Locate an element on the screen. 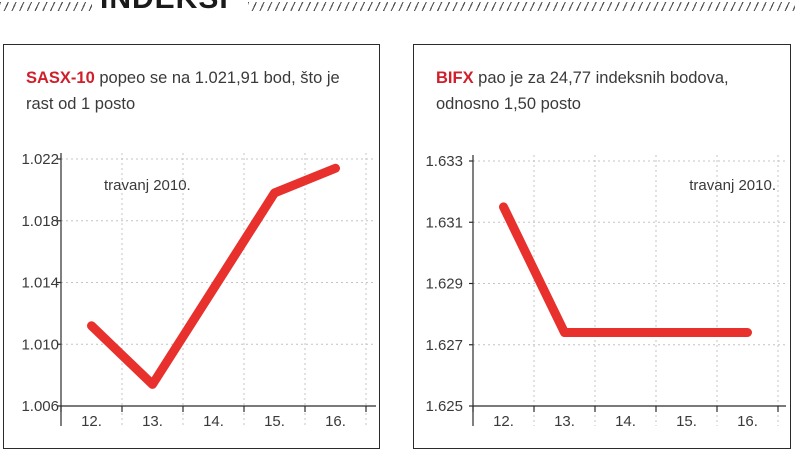  y-tick-label: 1.006 is located at coordinates (40, 406).